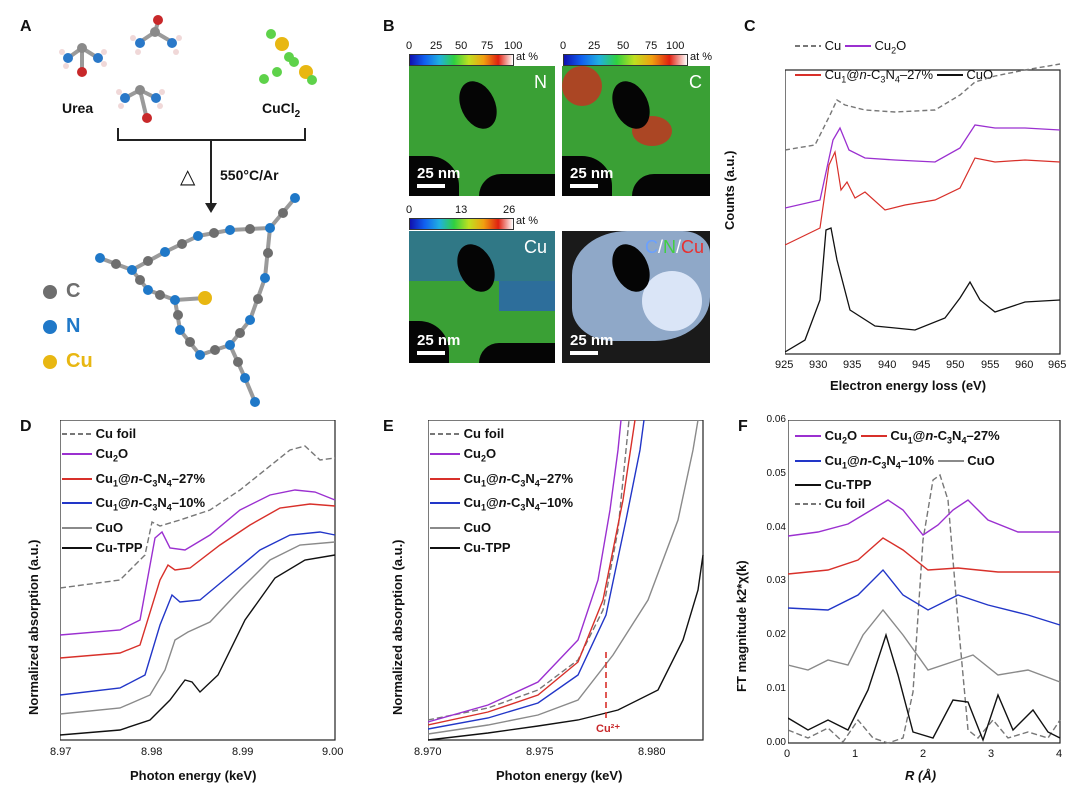  I want to click on synthesis-condition: 550°C/Ar, so click(249, 175).